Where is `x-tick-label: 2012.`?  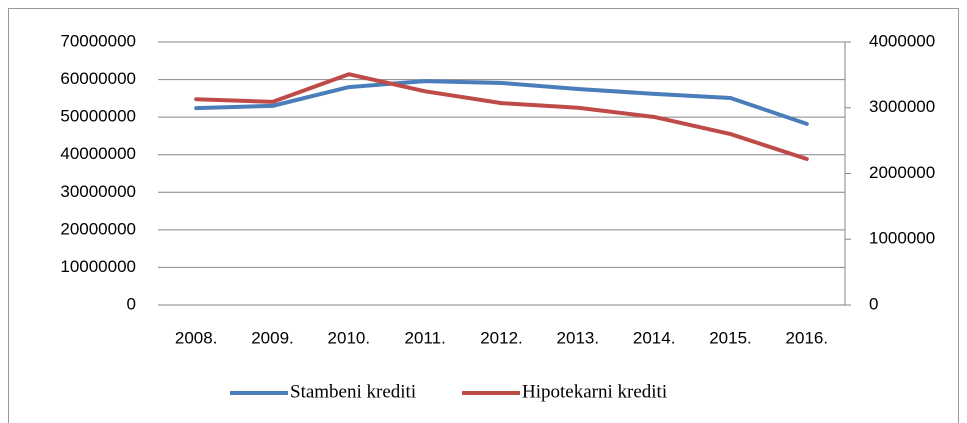
x-tick-label: 2012. is located at coordinates (501, 337).